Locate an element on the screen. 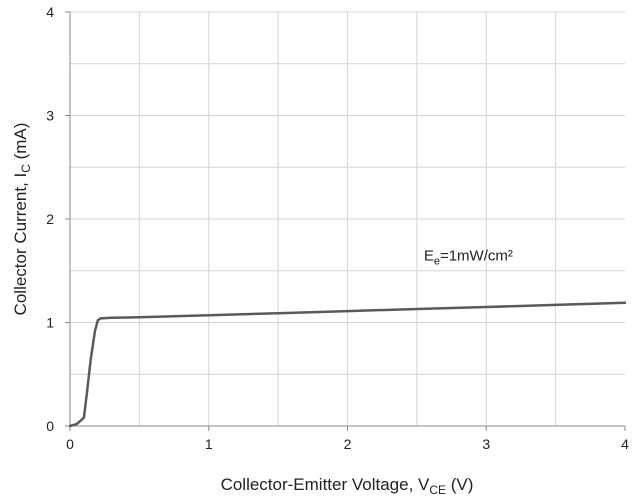  y-axis-title: Collector Current, IC (mA) is located at coordinates (22, 219).